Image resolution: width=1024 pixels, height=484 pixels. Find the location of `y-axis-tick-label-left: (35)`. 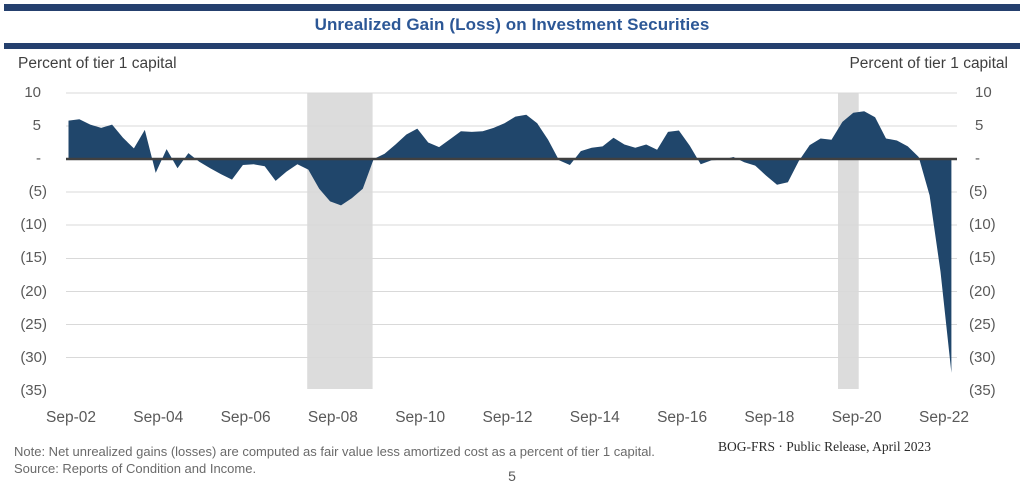

y-axis-tick-label-left: (35) is located at coordinates (33, 390).